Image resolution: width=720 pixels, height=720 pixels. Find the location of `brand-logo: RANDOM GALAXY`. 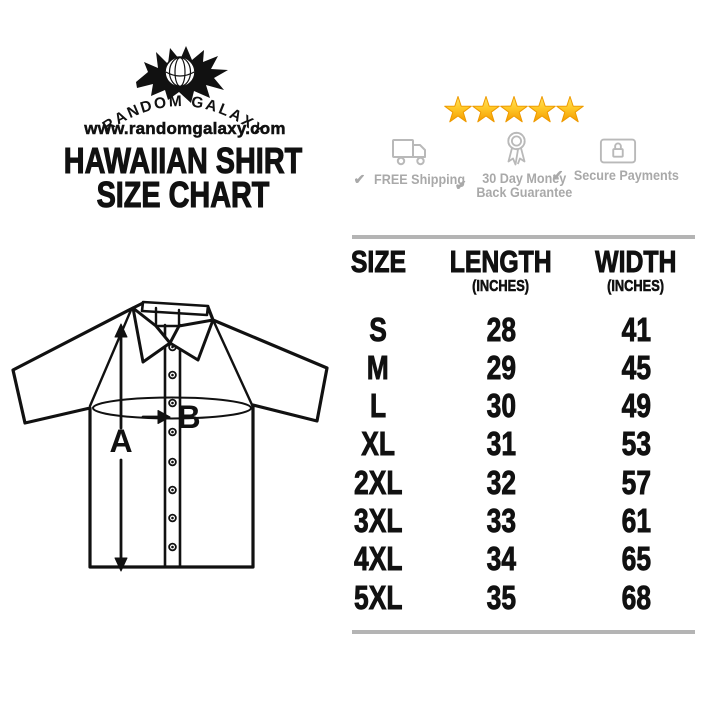

brand-logo: RANDOM GALAXY is located at coordinates (183, 93).